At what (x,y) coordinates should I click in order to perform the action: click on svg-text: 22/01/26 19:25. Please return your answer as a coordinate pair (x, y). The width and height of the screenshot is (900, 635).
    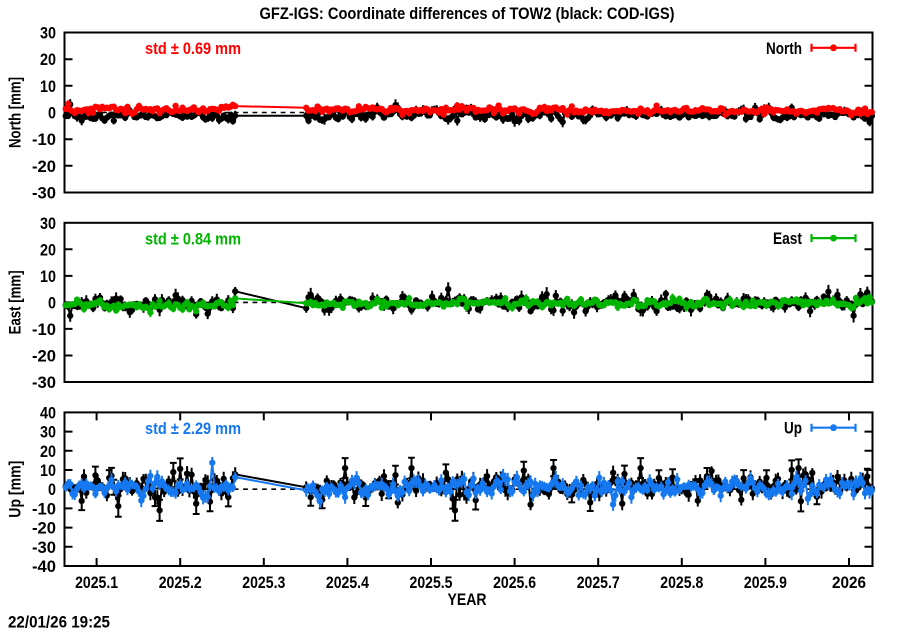
    Looking at the image, I should click on (59, 622).